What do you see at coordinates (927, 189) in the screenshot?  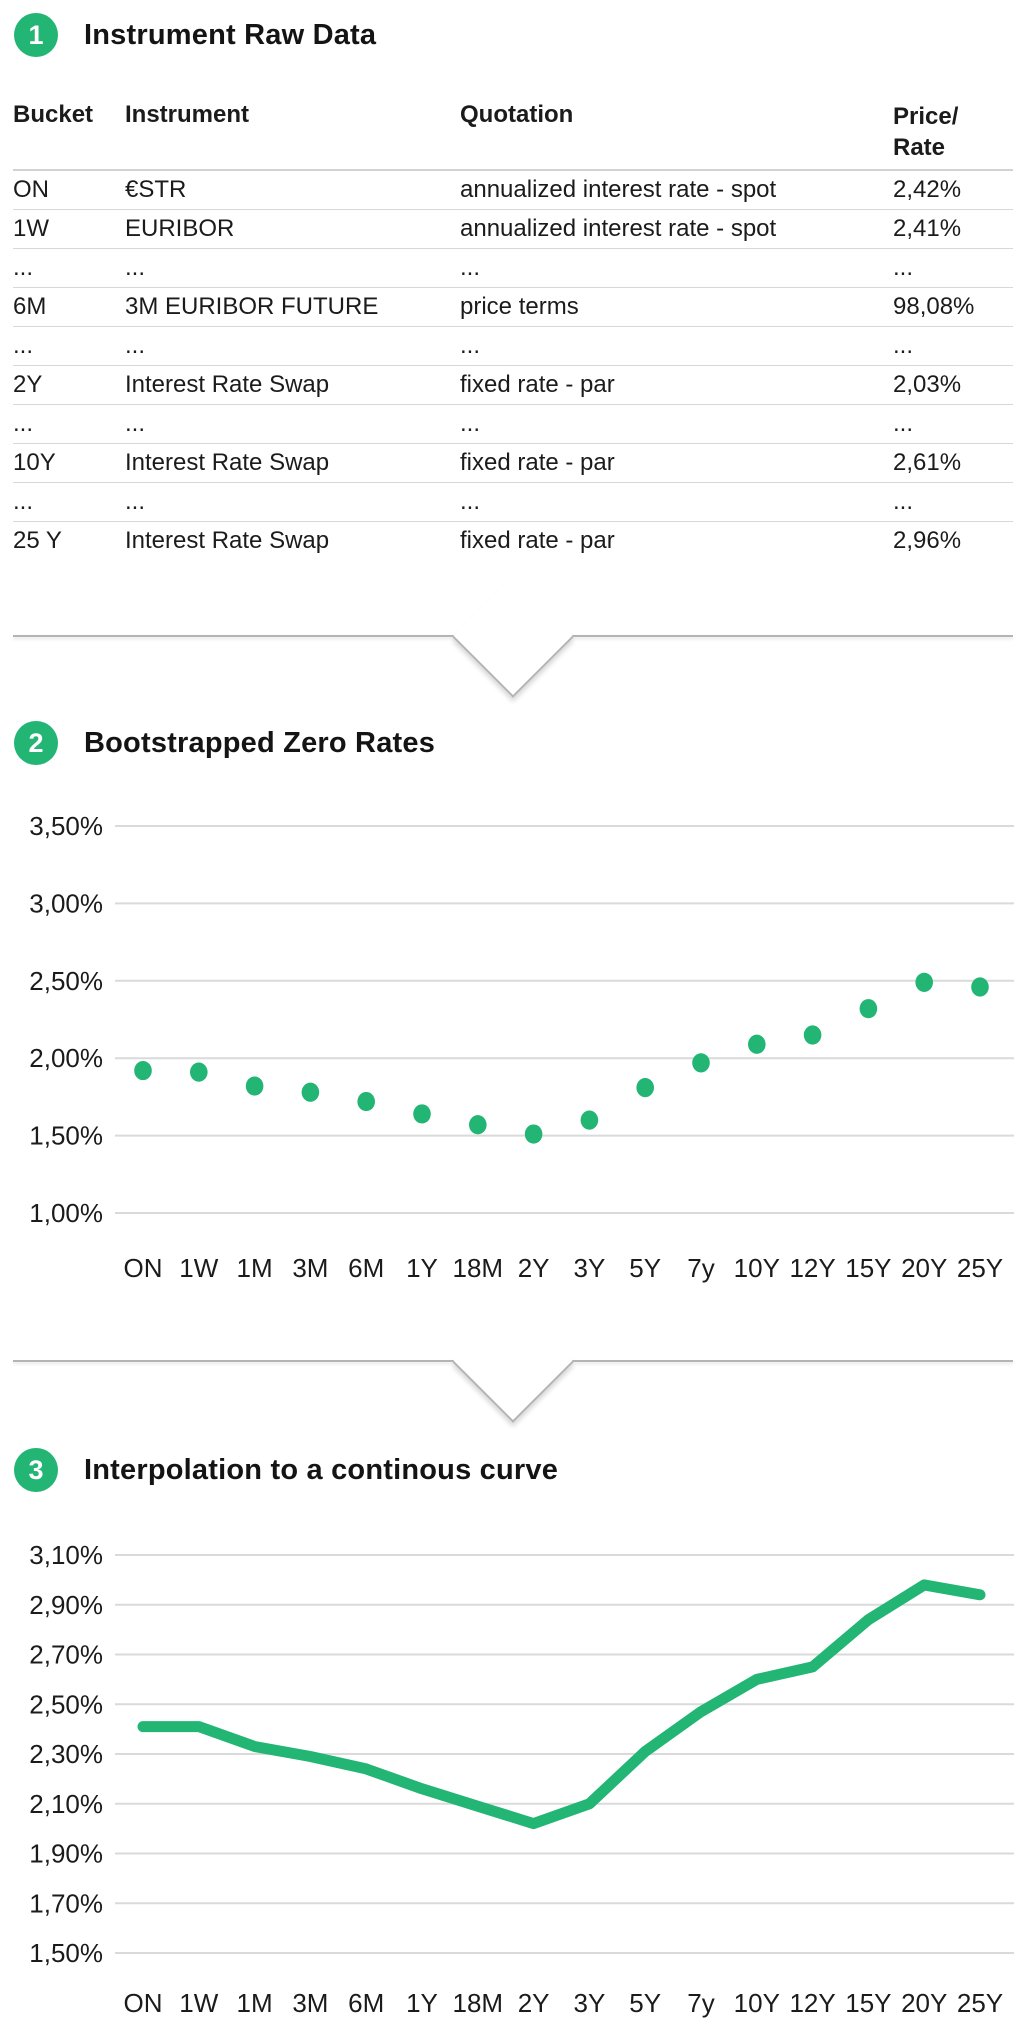 I see `table-cell: 2,42%` at bounding box center [927, 189].